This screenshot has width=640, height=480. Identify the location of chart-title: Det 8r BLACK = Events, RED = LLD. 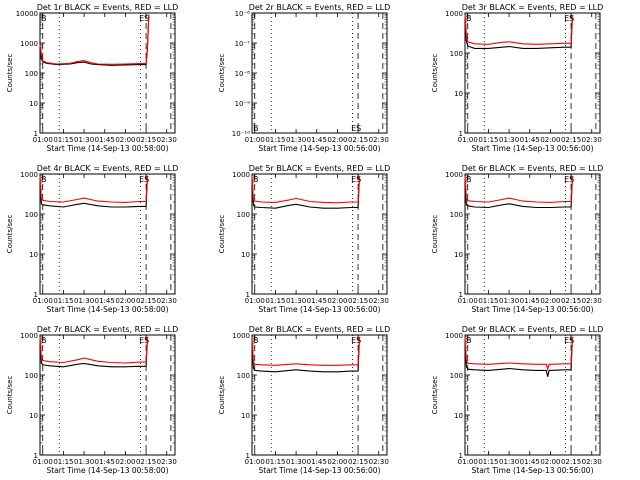
(320, 329).